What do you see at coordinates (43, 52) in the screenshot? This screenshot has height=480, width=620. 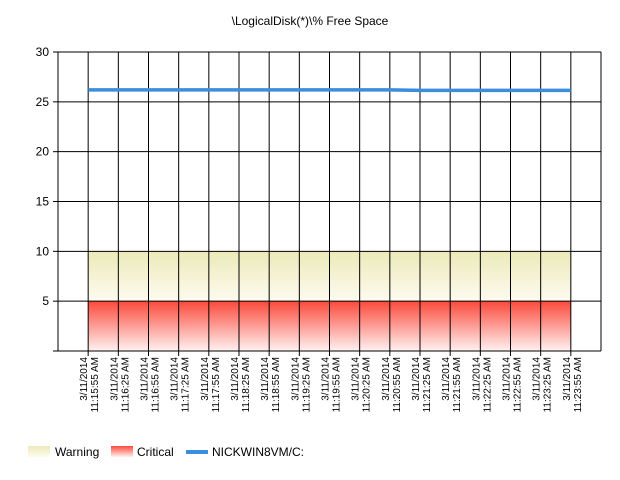 I see `y-tick-label: 30` at bounding box center [43, 52].